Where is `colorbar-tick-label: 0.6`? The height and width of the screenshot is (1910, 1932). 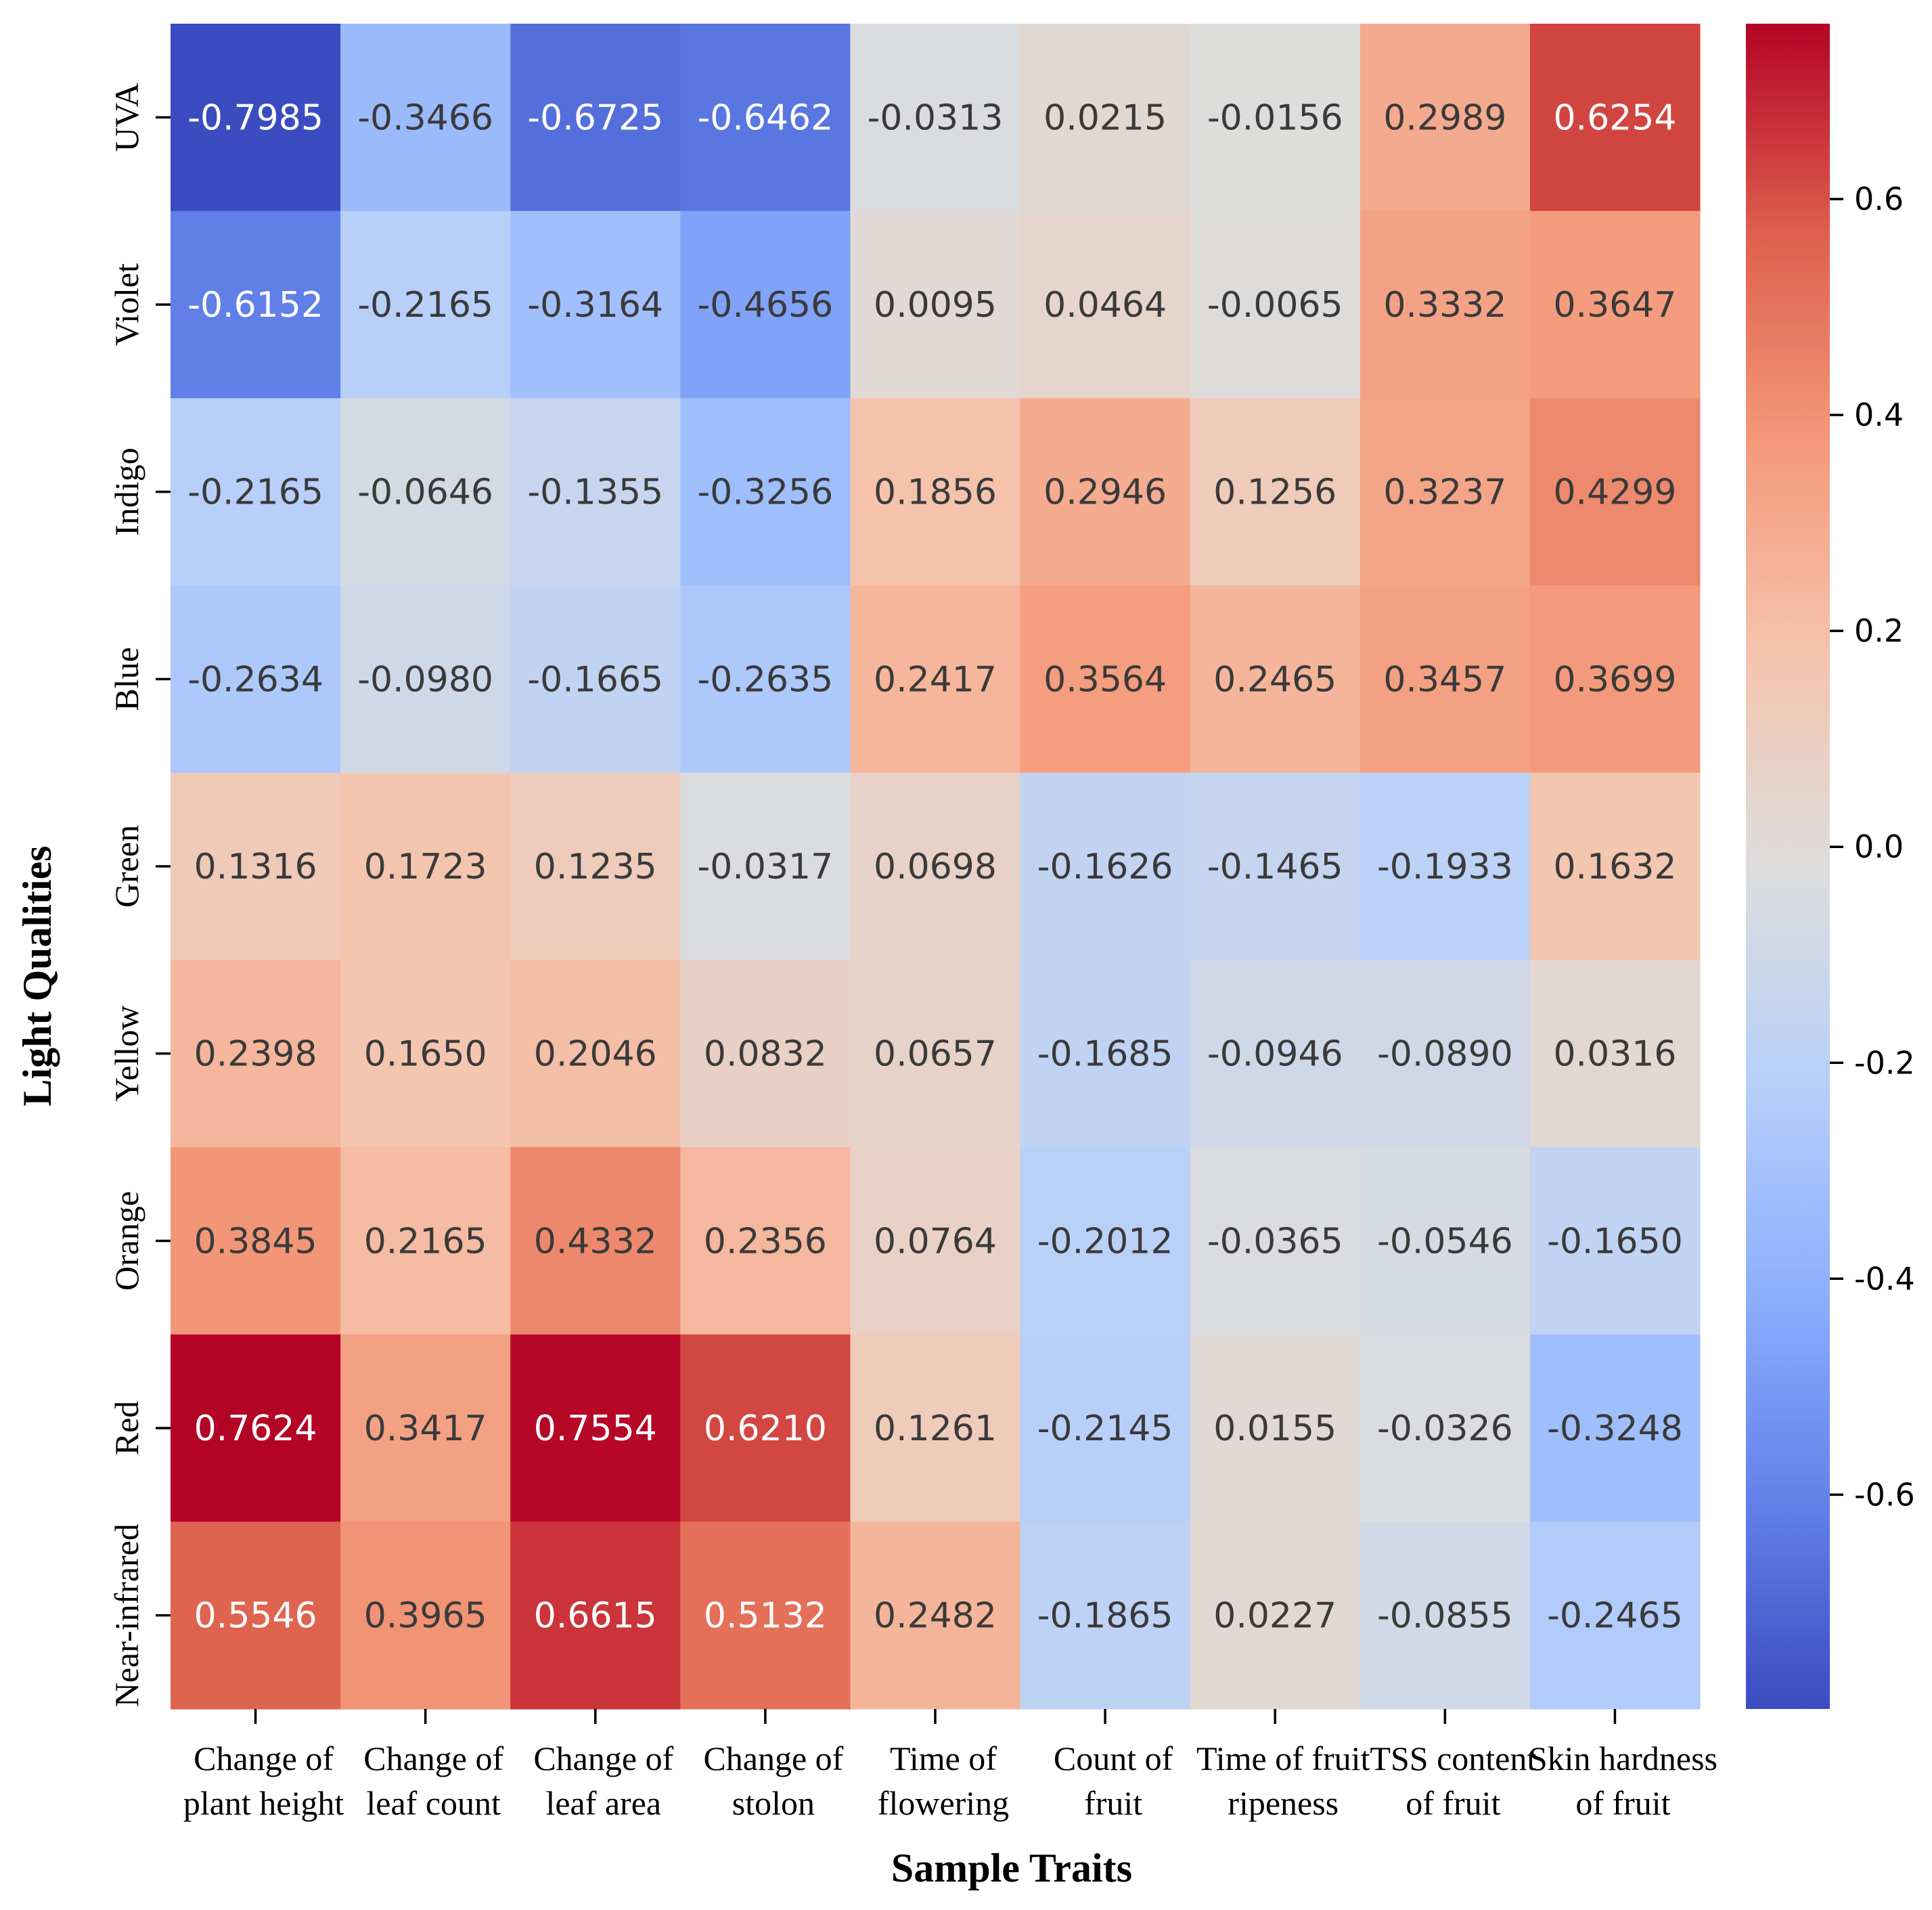 colorbar-tick-label: 0.6 is located at coordinates (1879, 199).